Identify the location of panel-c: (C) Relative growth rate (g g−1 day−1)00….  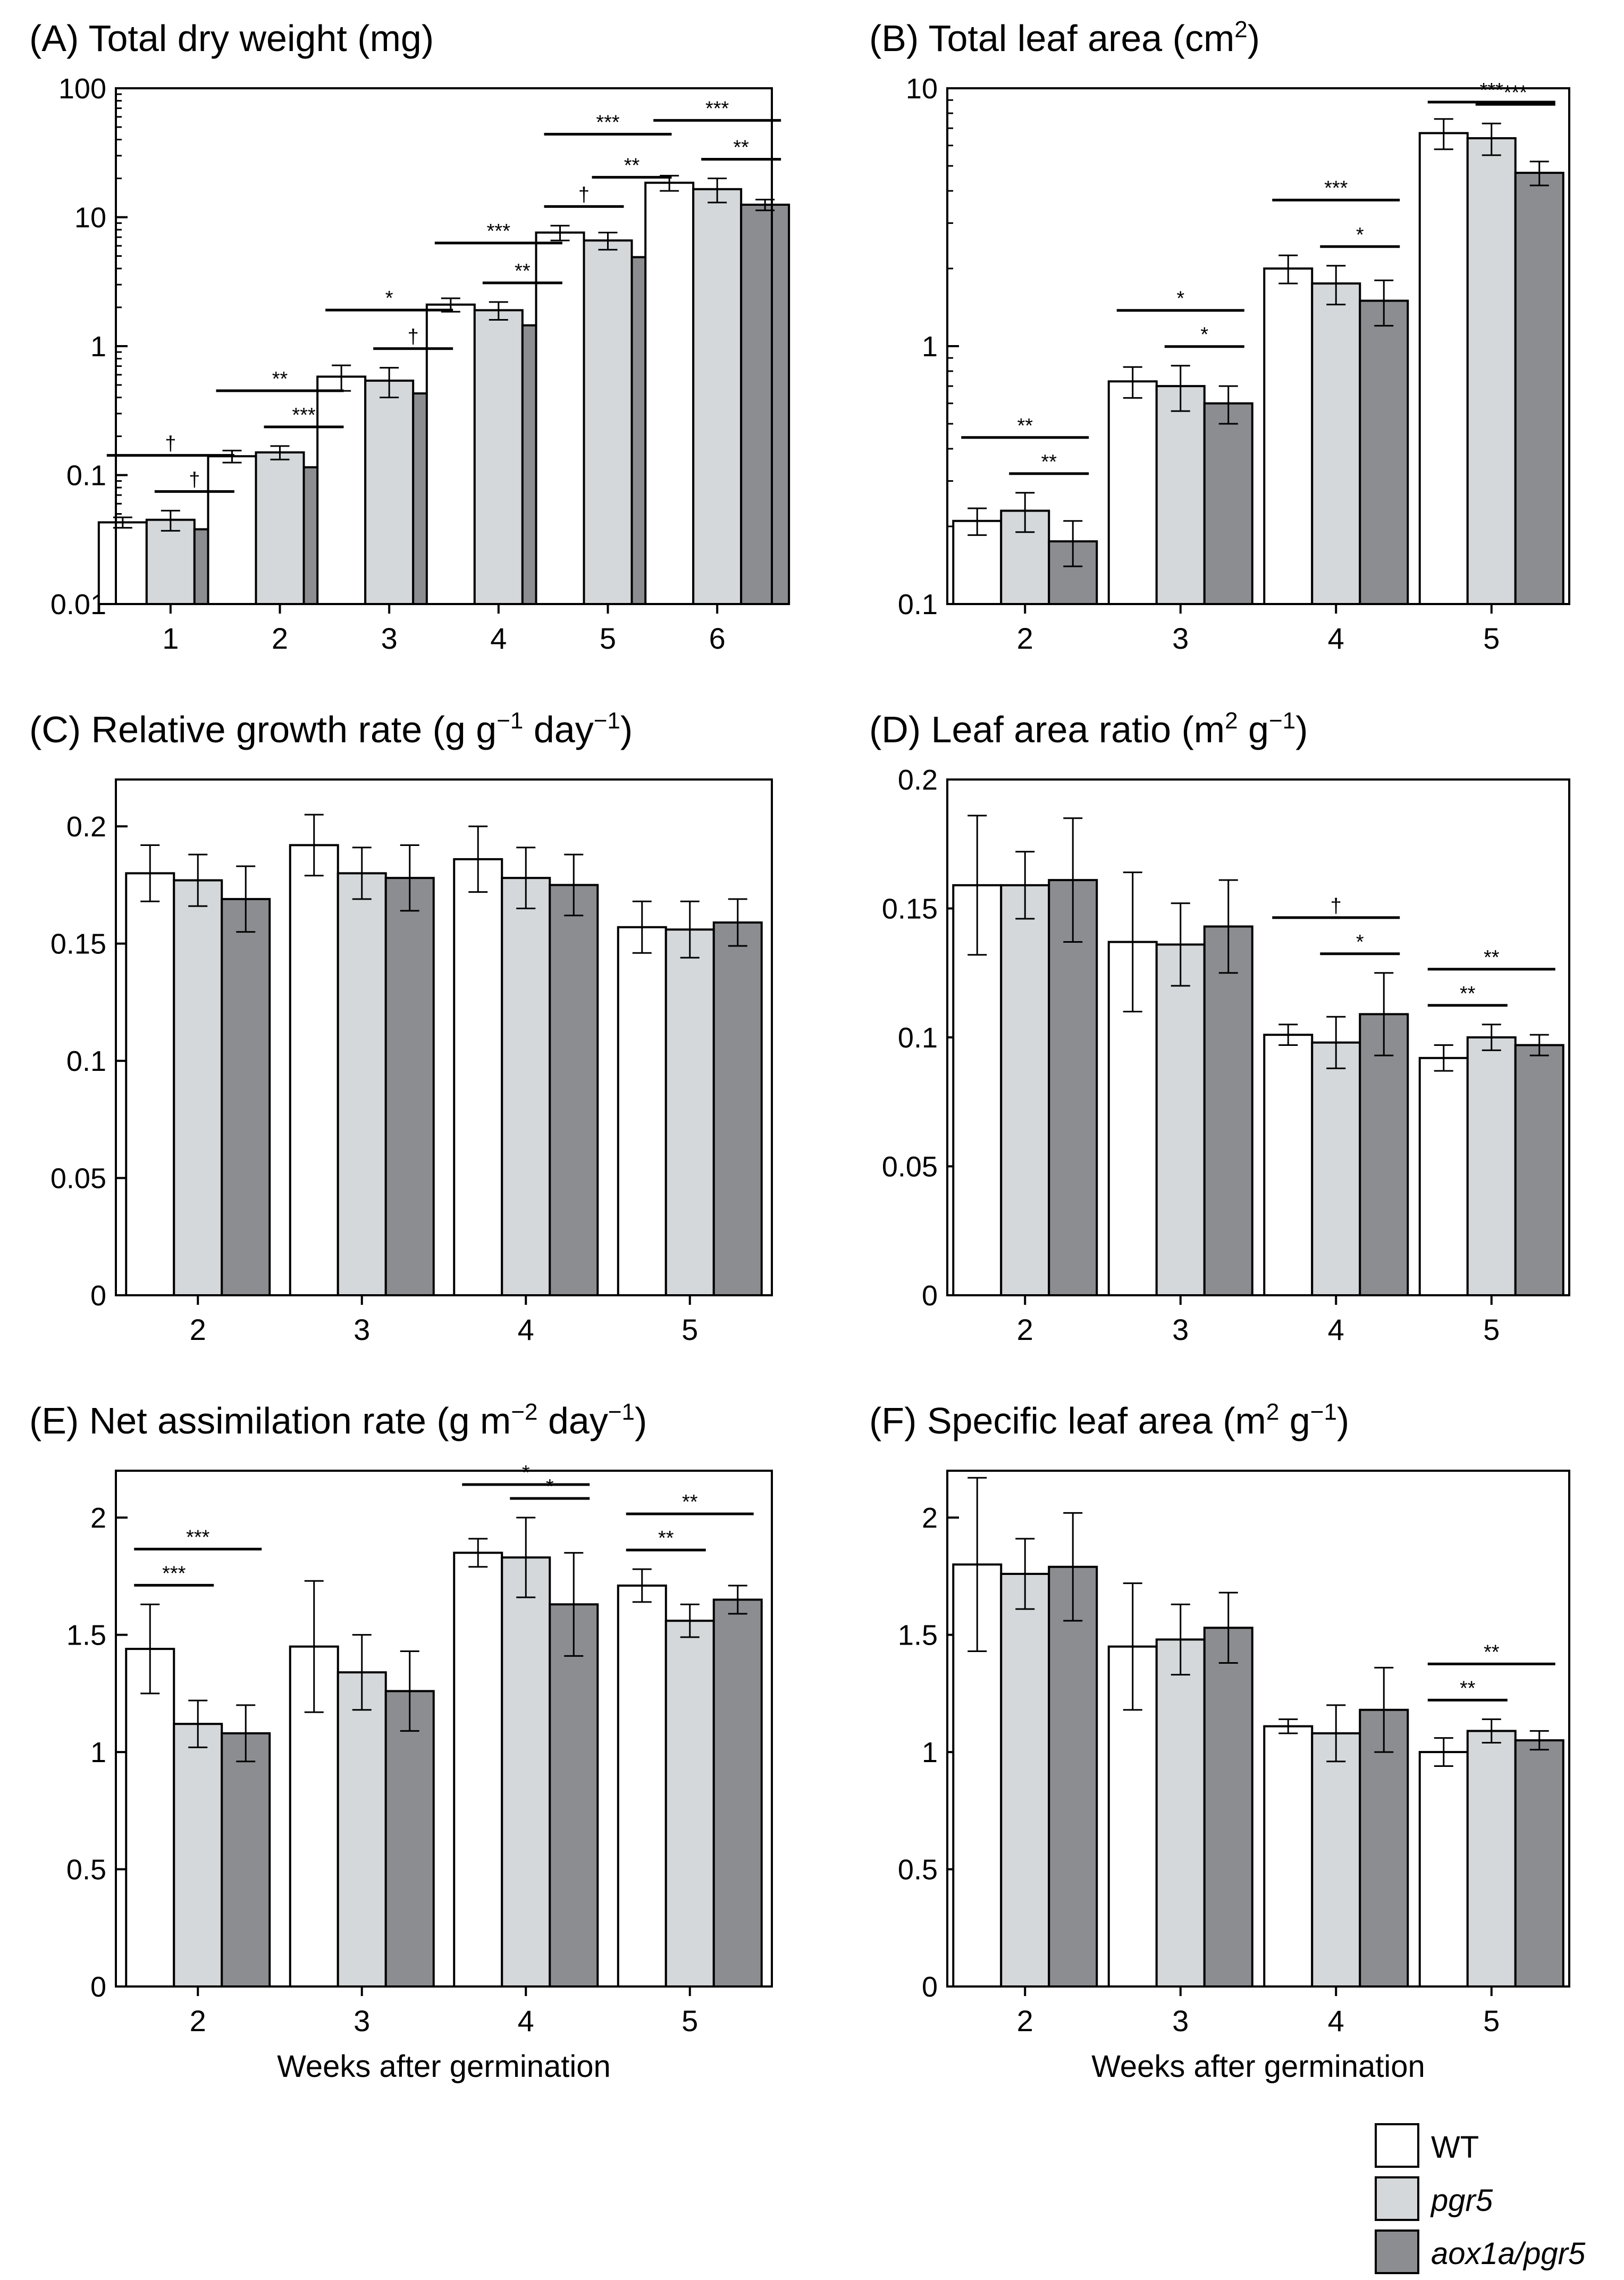
(401, 1027).